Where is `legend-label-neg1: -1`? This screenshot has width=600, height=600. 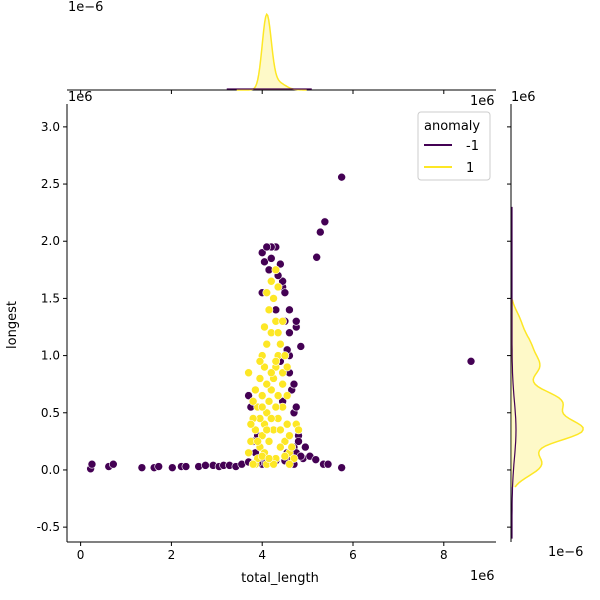 legend-label-neg1: -1 is located at coordinates (472, 146).